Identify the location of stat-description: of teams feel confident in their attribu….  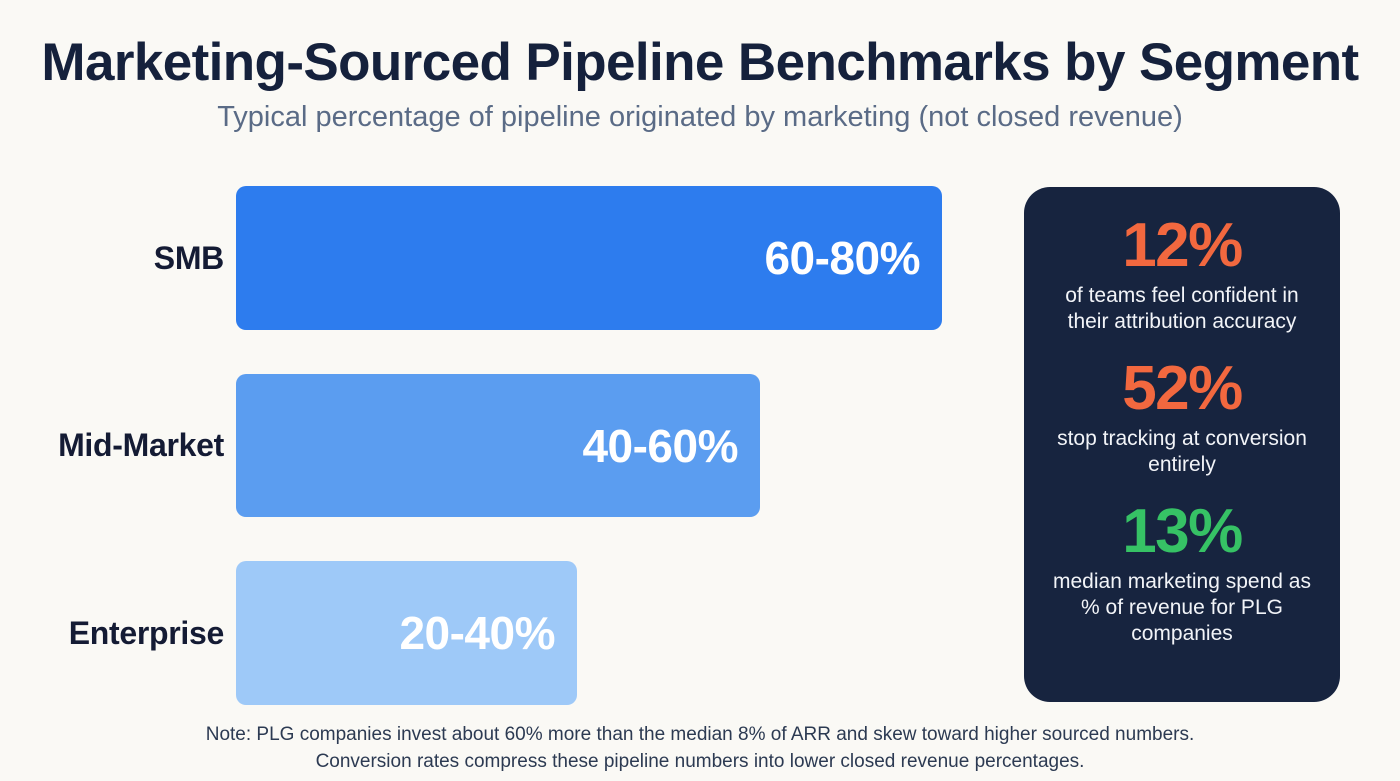
(1182, 308).